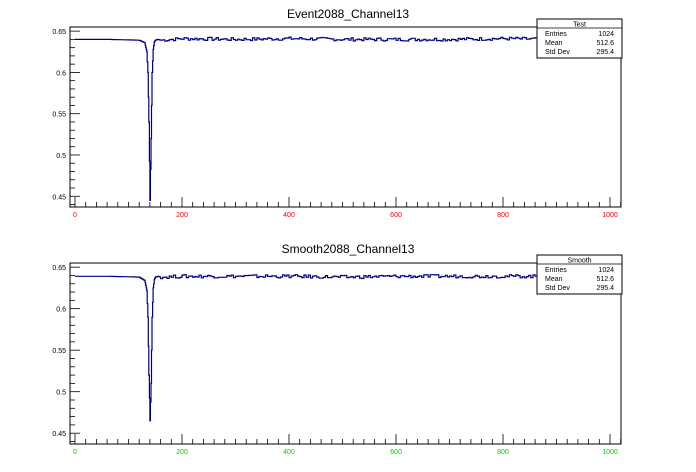 This screenshot has width=696, height=472. I want to click on chart-title: Smooth2088_Channel13, so click(348, 249).